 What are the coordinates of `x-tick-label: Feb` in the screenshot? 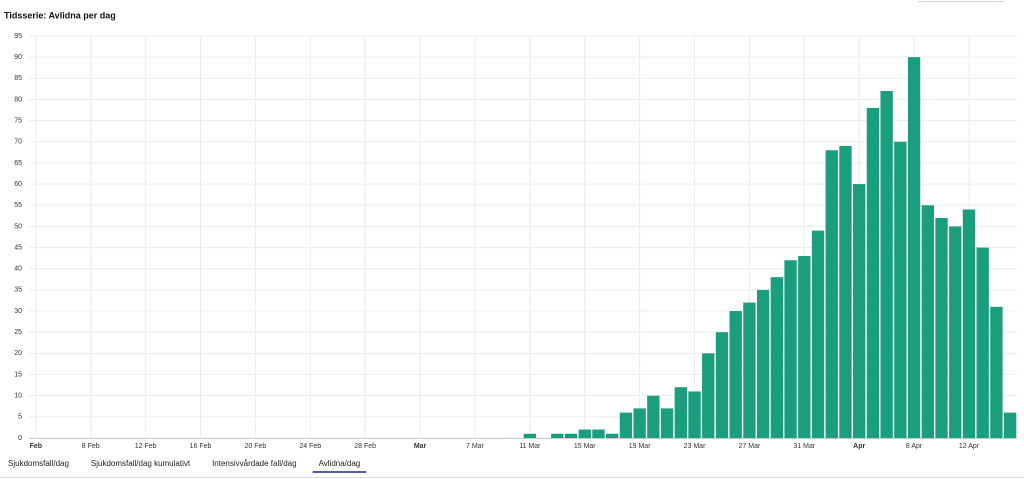 It's located at (36, 446).